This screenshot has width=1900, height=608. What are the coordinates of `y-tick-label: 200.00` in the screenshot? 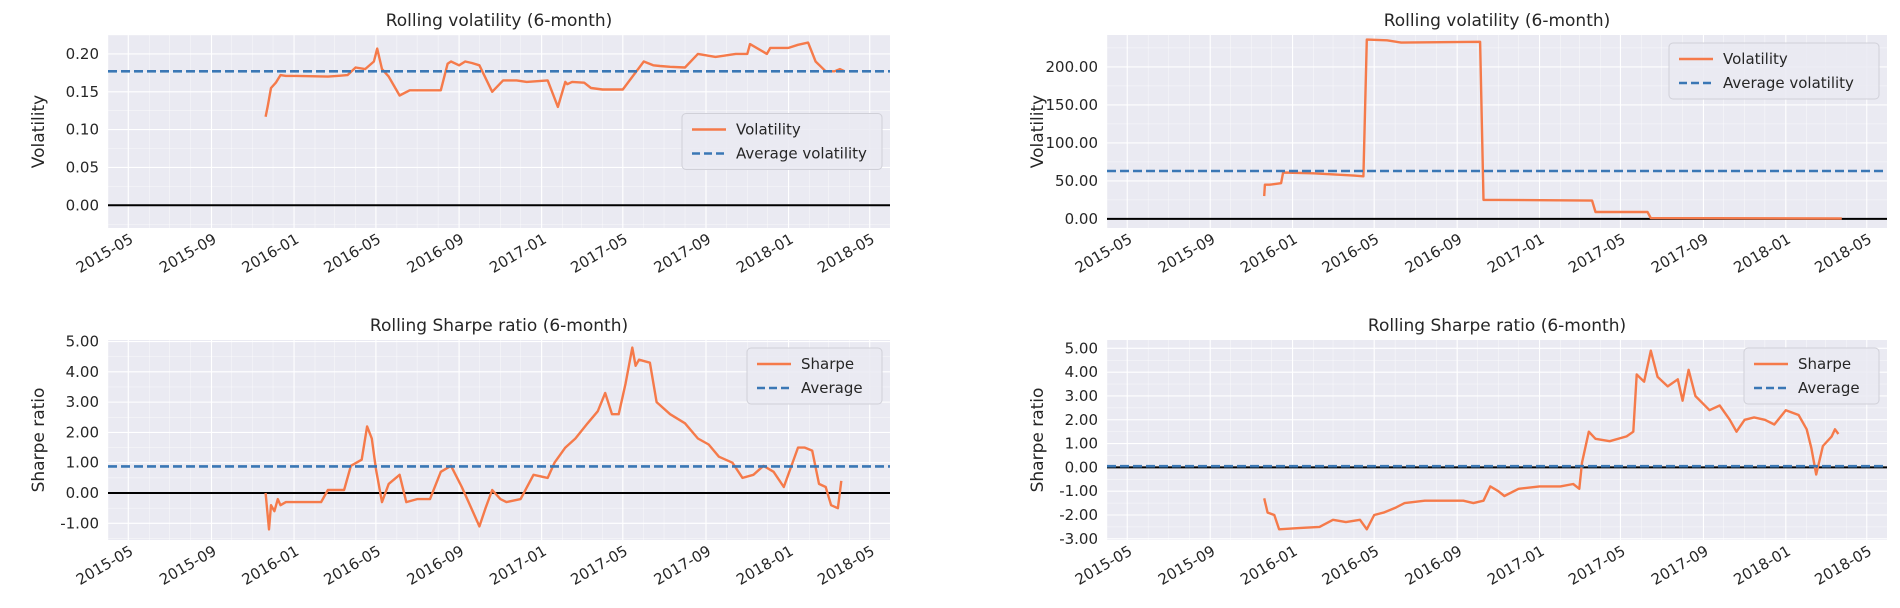 It's located at (1072, 67).